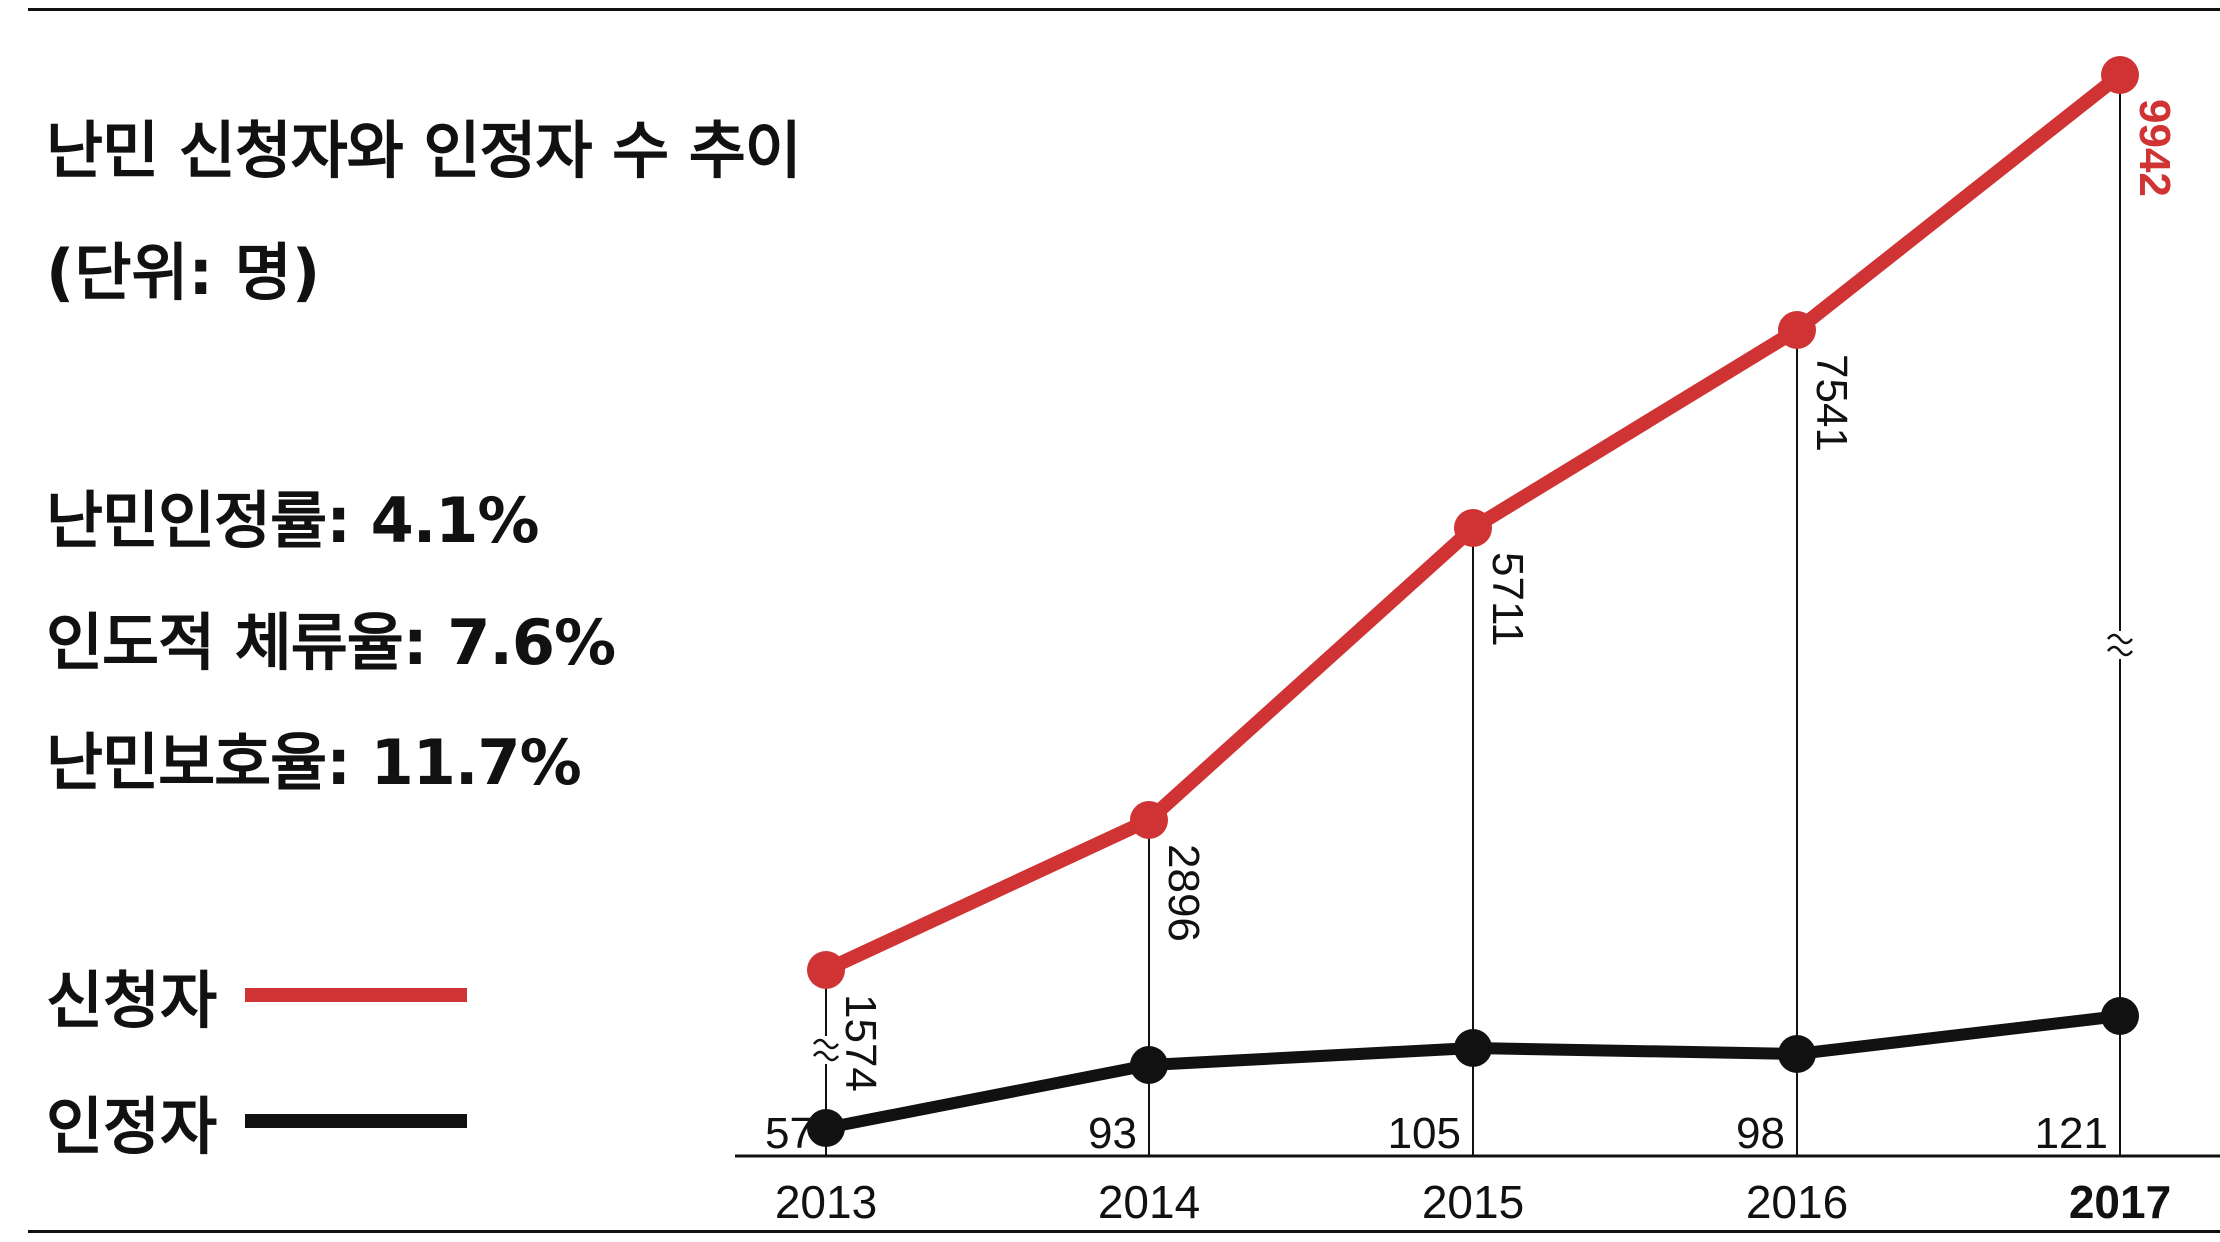 Image resolution: width=2220 pixels, height=1242 pixels. Describe the element at coordinates (789, 1133) in the screenshot. I see `data-label-recognized: 57` at that location.